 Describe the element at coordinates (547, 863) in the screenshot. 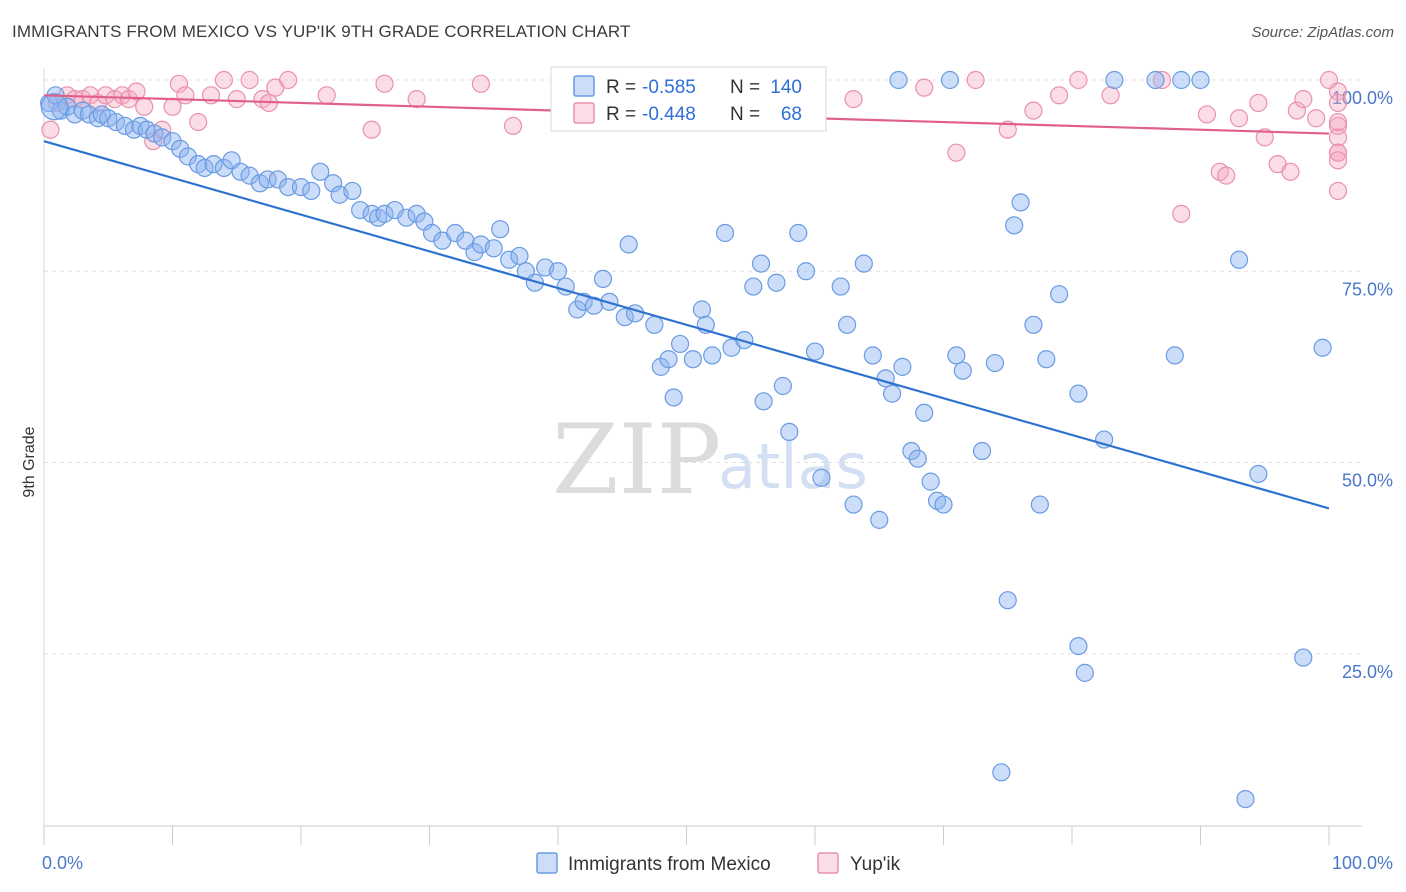

I see `bottom-legend-swatch-mexico` at that location.